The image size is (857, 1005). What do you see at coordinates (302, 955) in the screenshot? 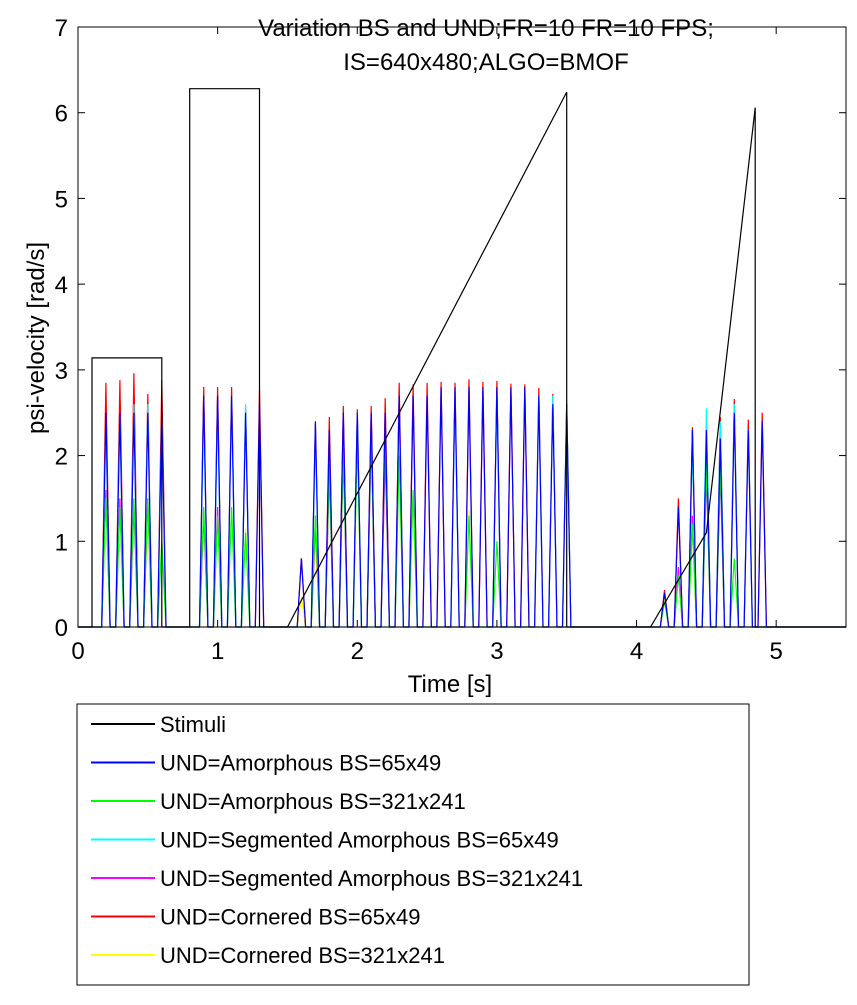
I see `legend-entry-label: UND=Cornered BS=321x241` at bounding box center [302, 955].